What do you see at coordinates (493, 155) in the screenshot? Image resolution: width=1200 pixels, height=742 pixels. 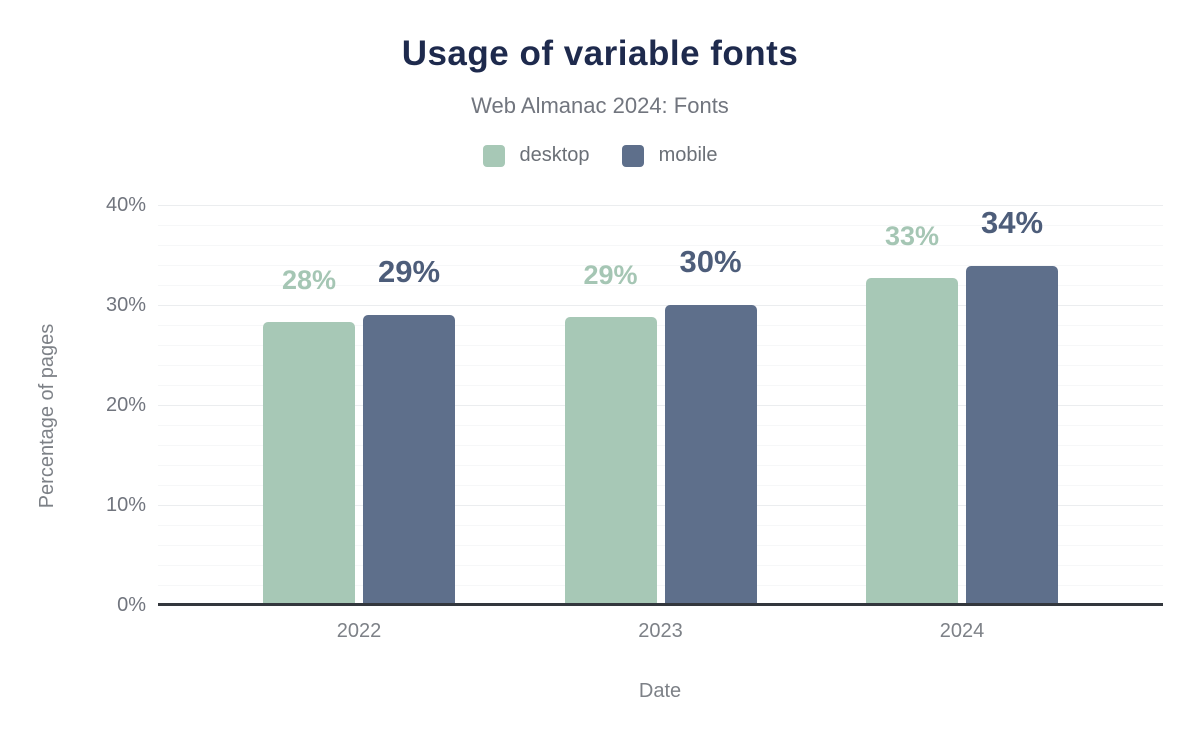 I see `legend-swatch-desktop` at bounding box center [493, 155].